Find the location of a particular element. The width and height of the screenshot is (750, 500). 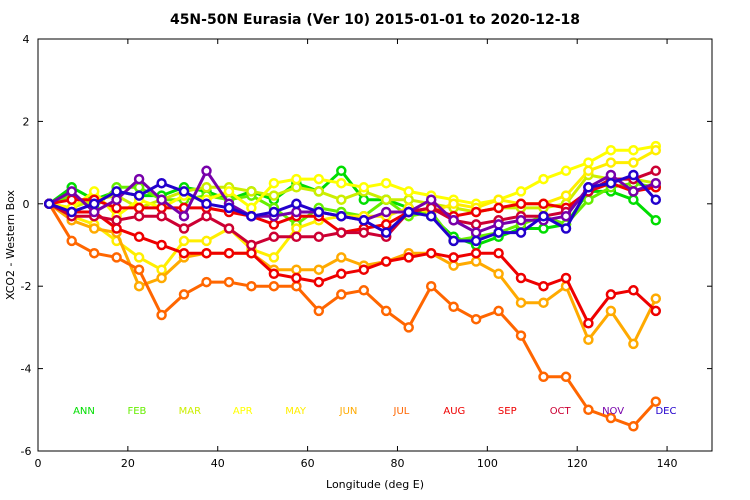

legend: ANN FEB MAR APR MAY JUN JUL AUG SEP OCT NOV DEC is located at coordinates (374, 411).